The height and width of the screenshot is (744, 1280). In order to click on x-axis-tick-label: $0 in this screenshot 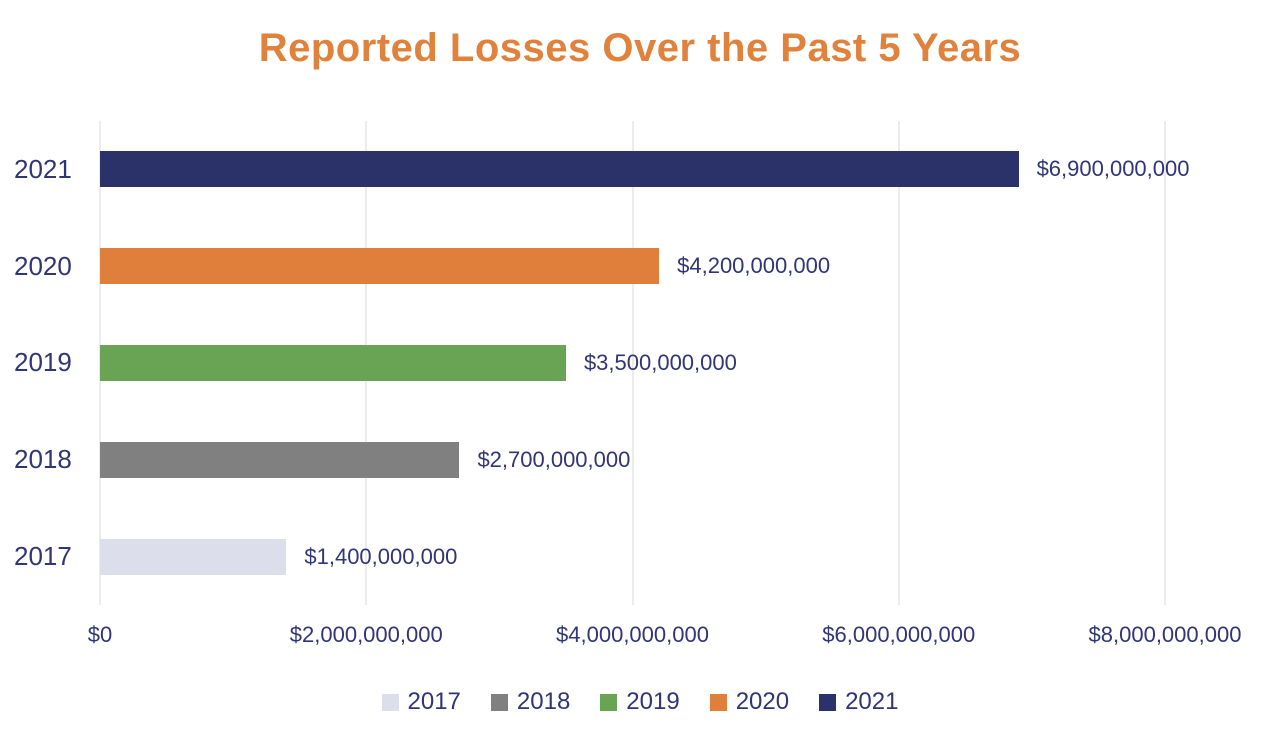, I will do `click(100, 634)`.